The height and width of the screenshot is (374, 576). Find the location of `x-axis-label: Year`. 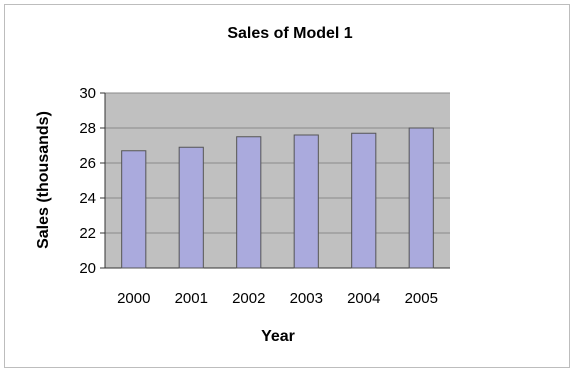

x-axis-label: Year is located at coordinates (278, 336).